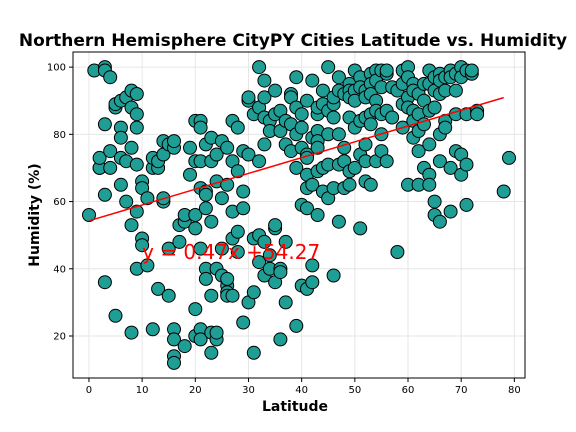 The image size is (576, 432). What do you see at coordinates (59, 336) in the screenshot?
I see `y-tick-label: 20` at bounding box center [59, 336].